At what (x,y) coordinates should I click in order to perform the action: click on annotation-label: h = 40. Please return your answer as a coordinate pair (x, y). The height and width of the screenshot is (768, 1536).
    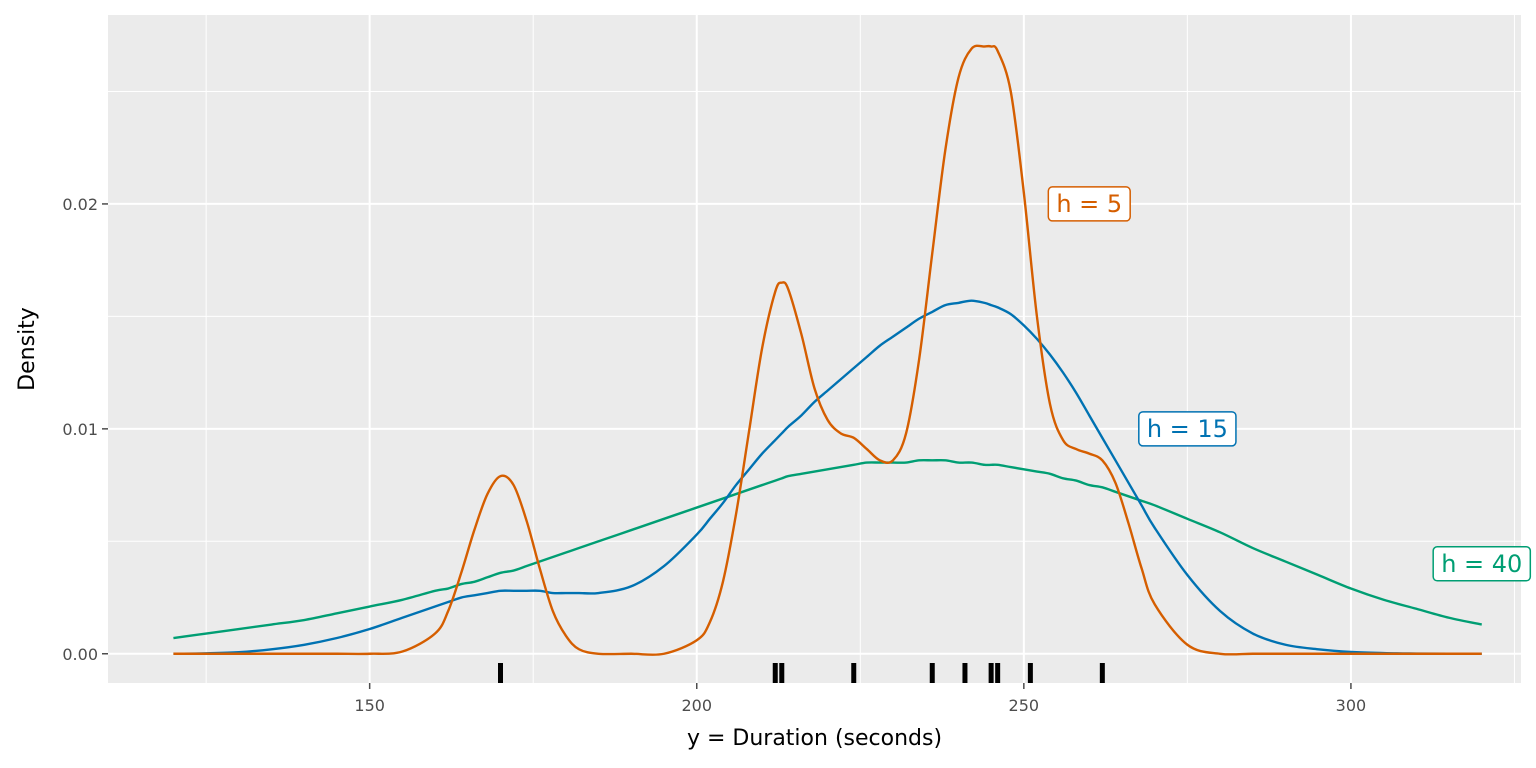
    Looking at the image, I should click on (1482, 564).